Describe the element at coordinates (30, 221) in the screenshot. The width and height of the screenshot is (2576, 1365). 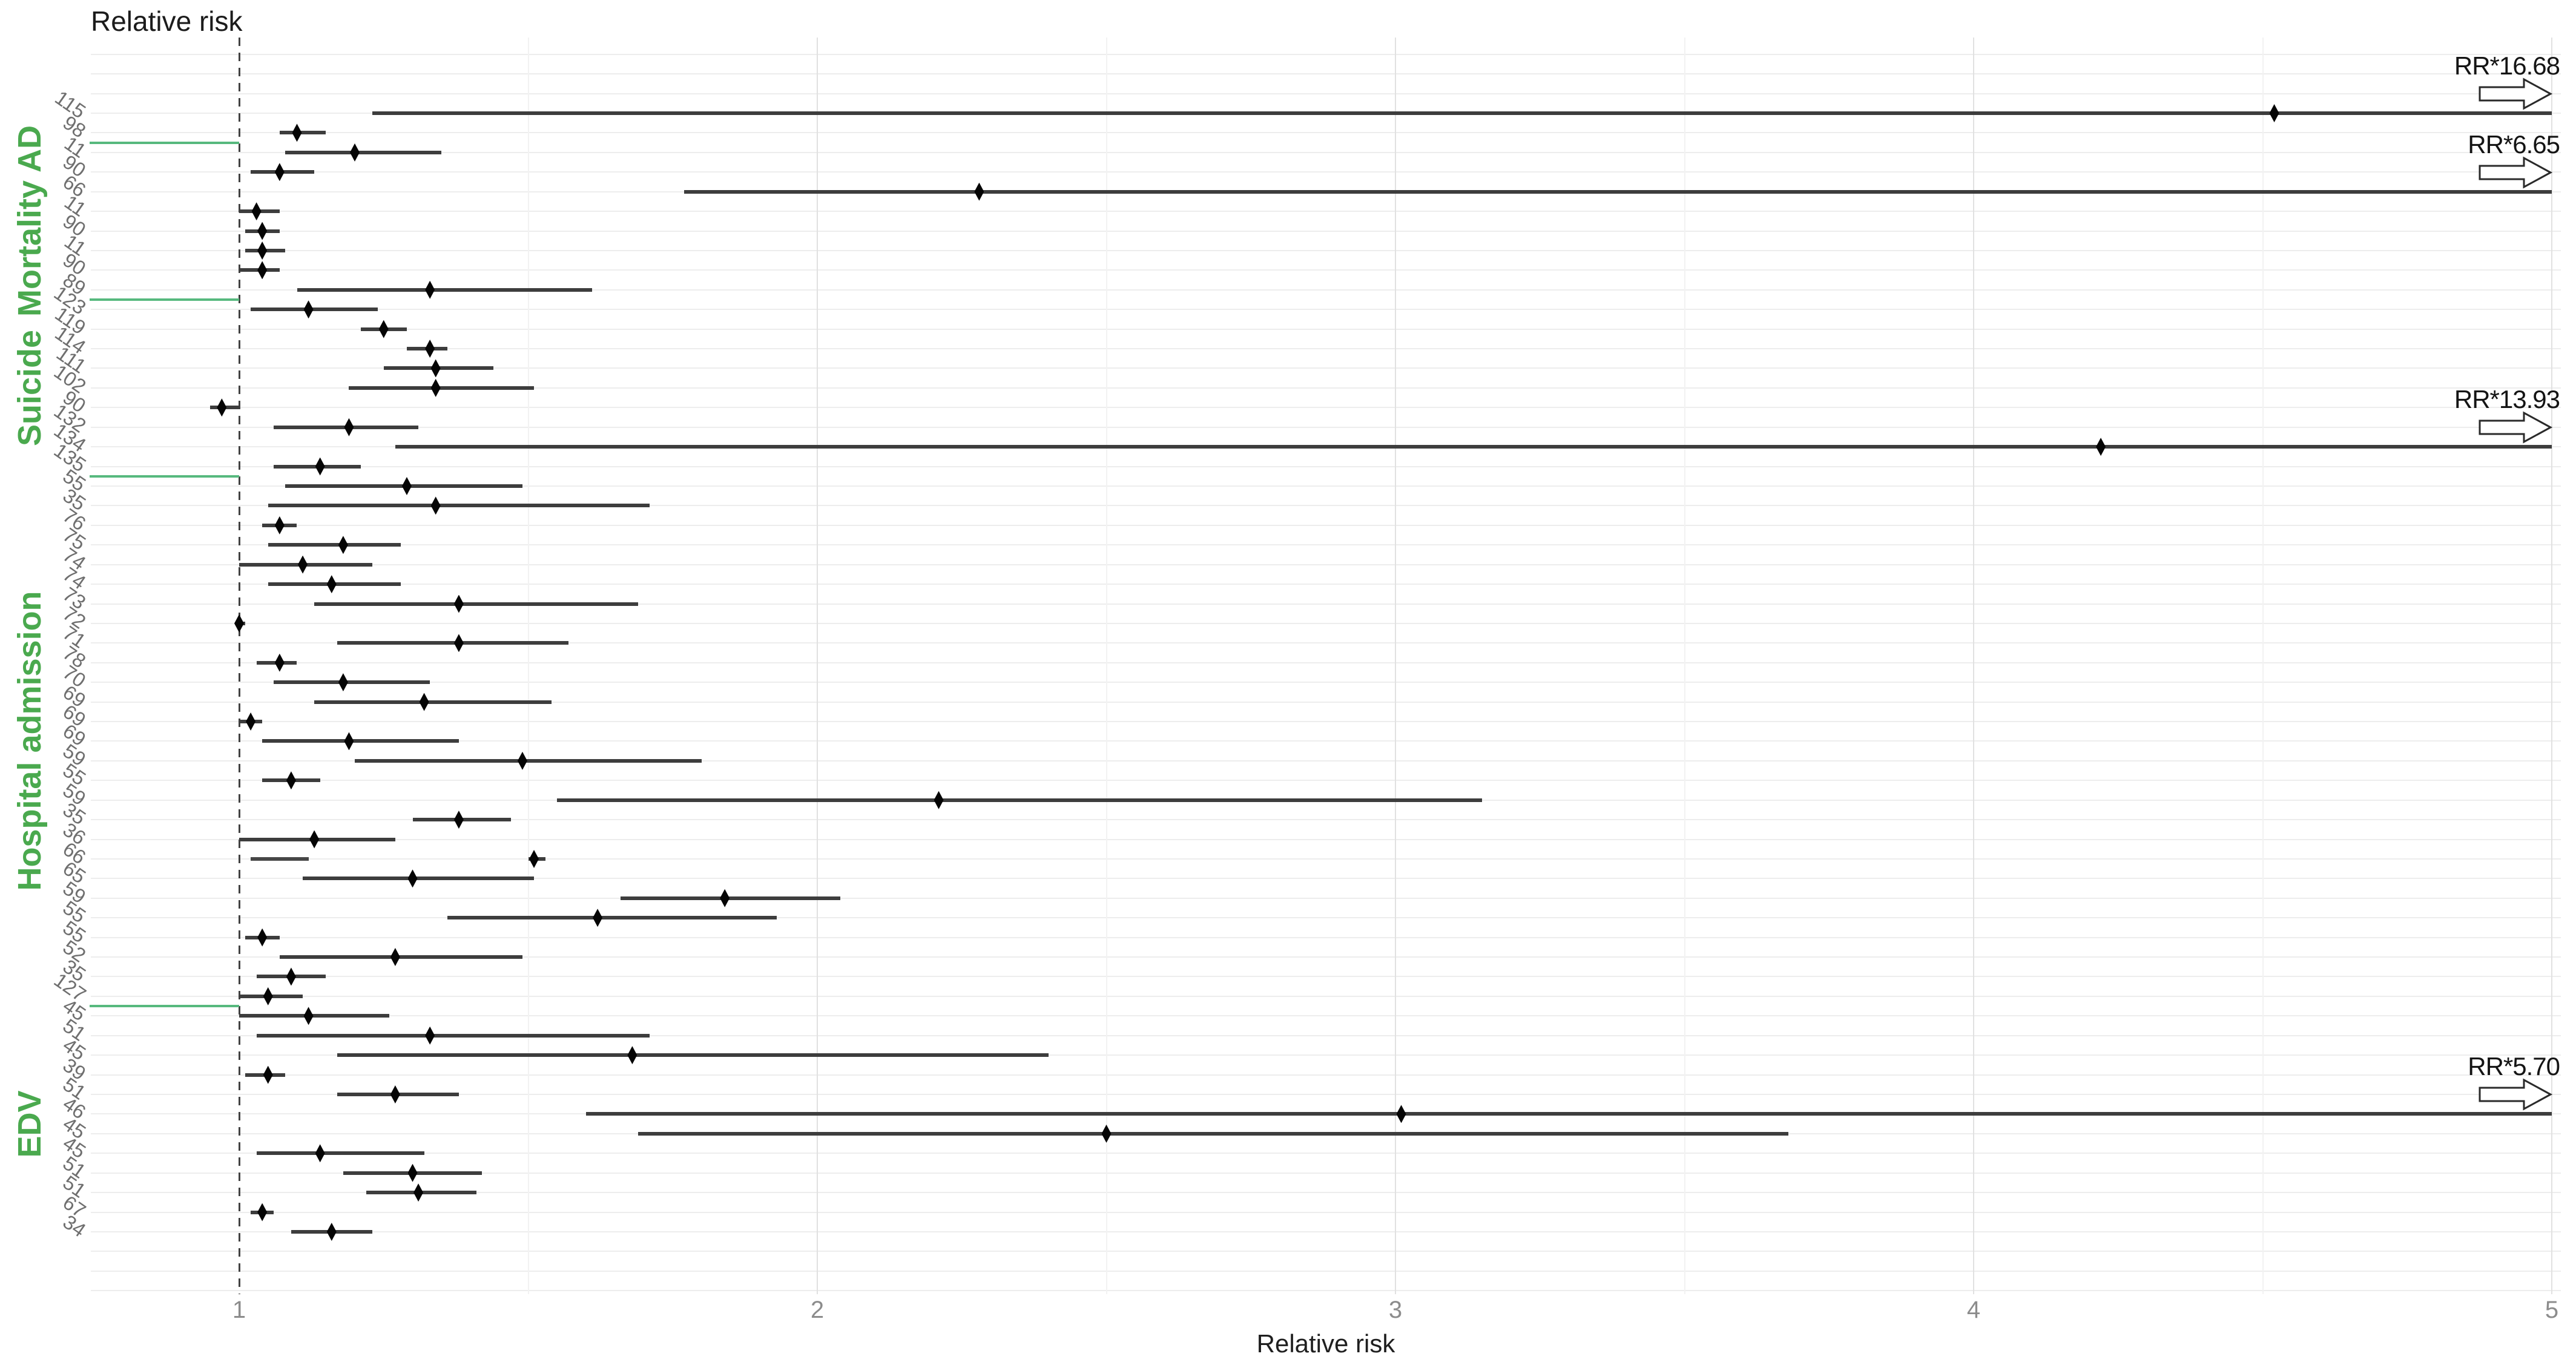
I see `group-label: Mortality AD` at that location.